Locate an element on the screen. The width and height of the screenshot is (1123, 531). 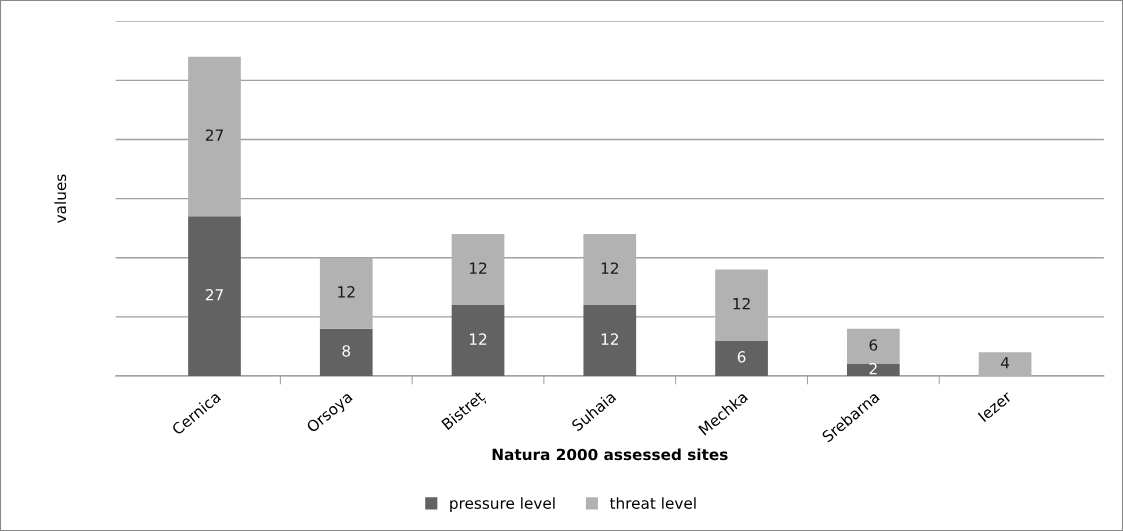
y-axis-title: values is located at coordinates (60, 198).